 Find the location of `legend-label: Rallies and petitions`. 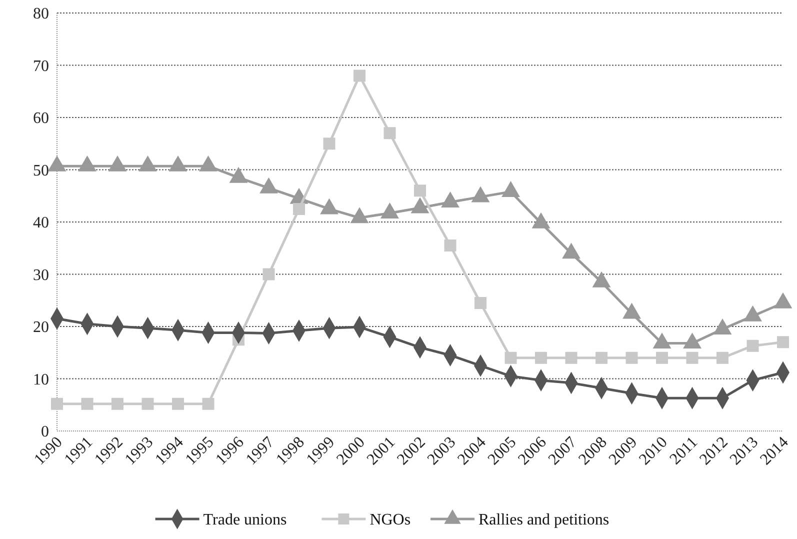

legend-label: Rallies and petitions is located at coordinates (544, 520).